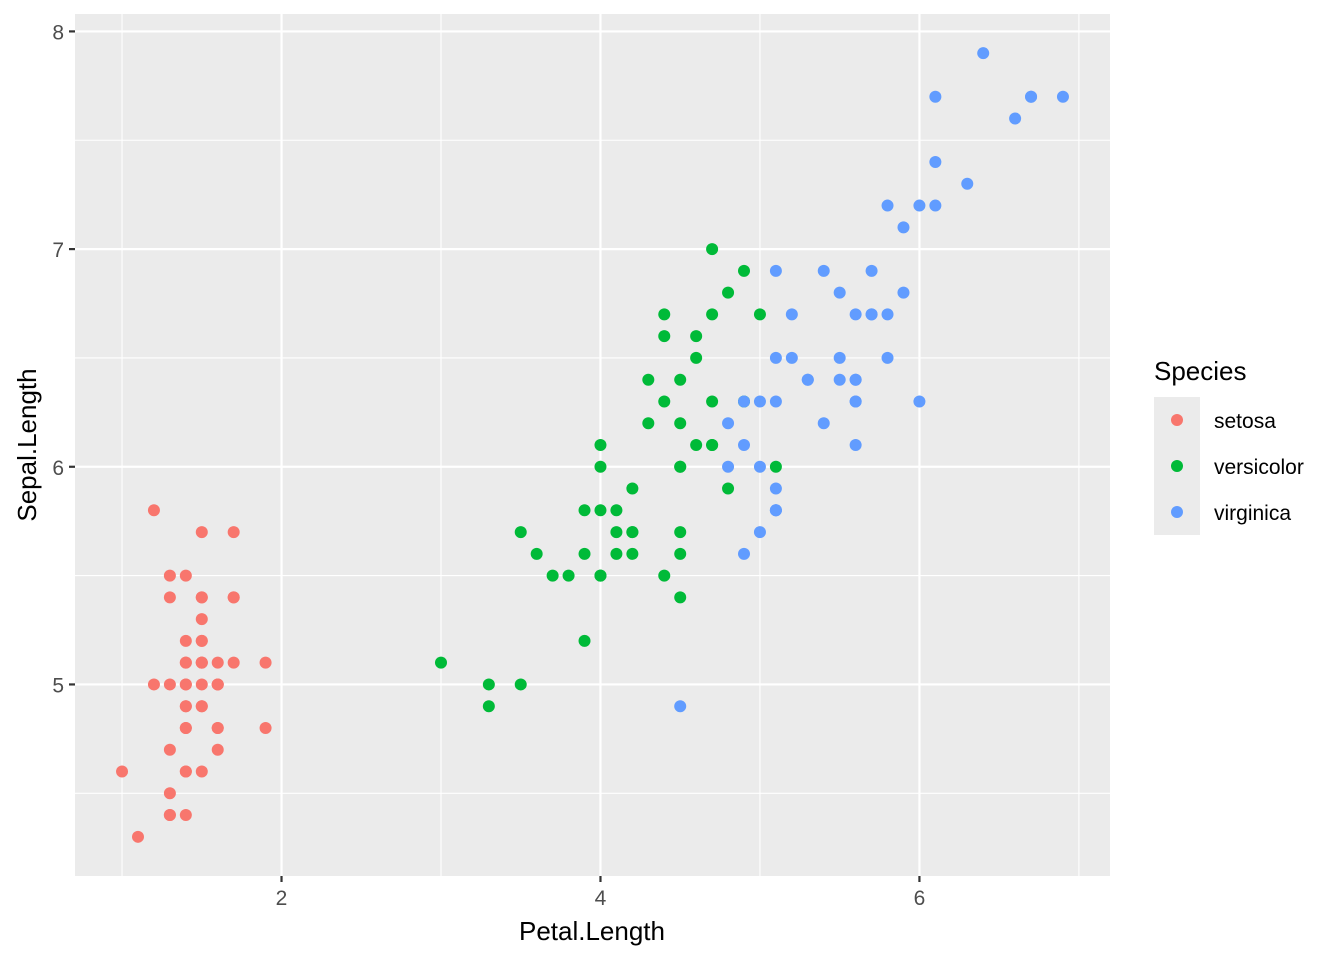  I want to click on y-tick-label: 7, so click(58, 250).